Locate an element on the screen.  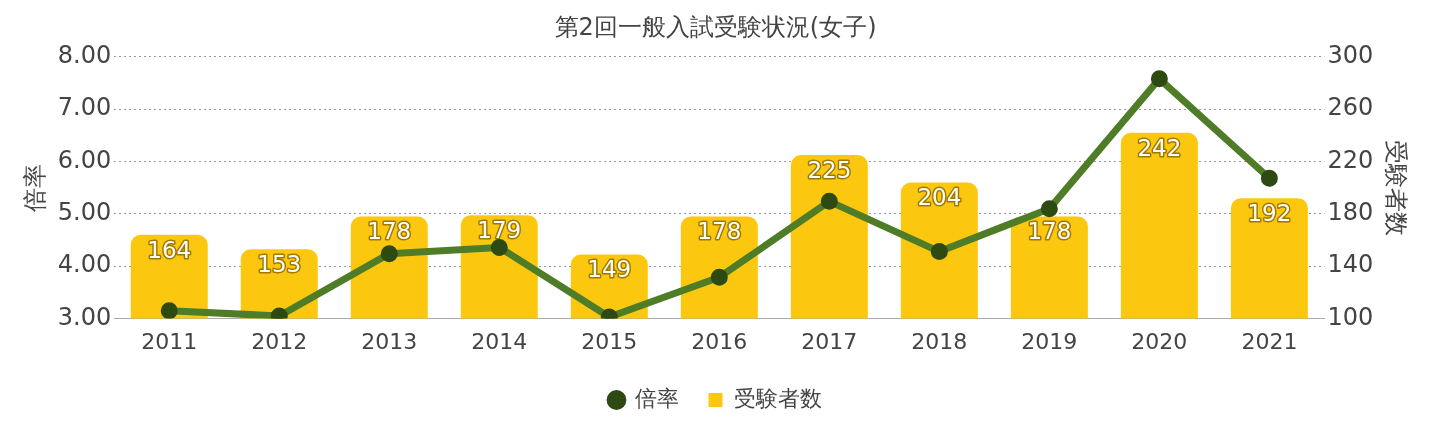
legend-label: 倍率 is located at coordinates (656, 398).